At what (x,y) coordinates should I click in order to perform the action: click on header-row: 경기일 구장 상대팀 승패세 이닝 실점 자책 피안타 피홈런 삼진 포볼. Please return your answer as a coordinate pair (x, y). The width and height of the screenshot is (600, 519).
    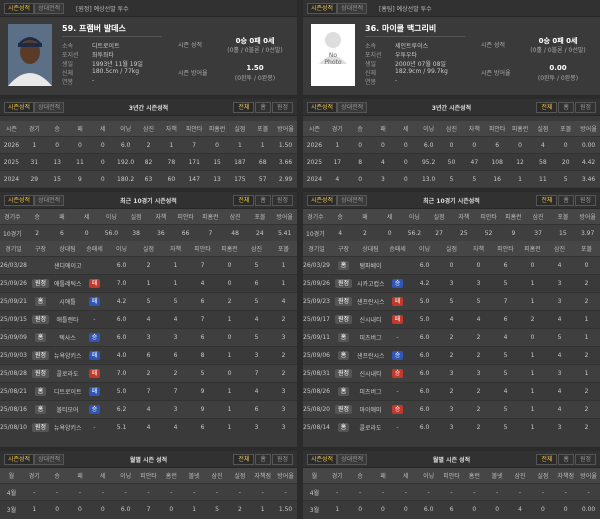
    Looking at the image, I should click on (451, 249).